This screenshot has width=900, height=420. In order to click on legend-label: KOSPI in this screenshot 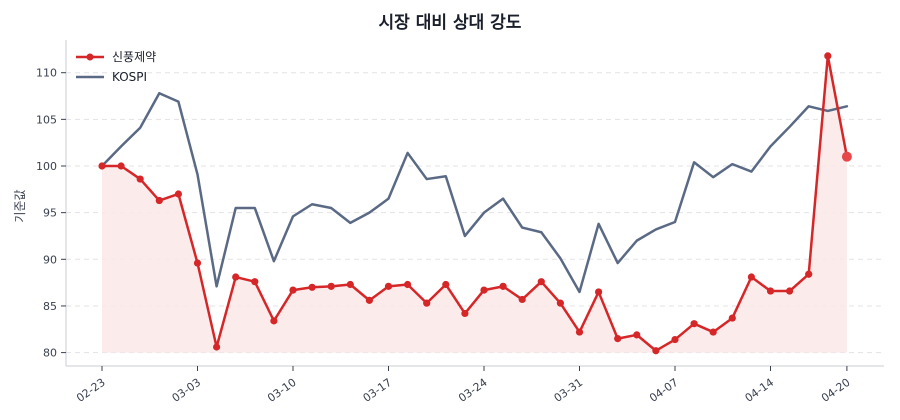, I will do `click(129, 77)`.